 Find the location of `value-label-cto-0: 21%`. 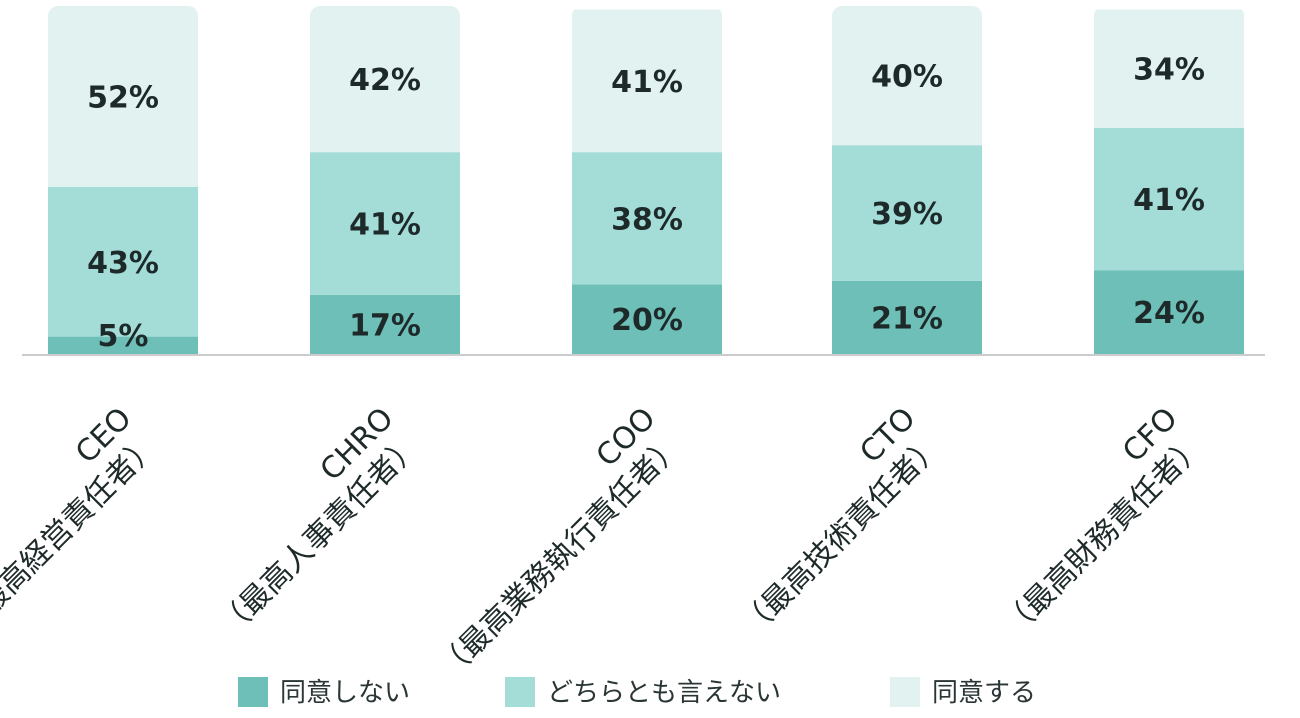

value-label-cto-0: 21% is located at coordinates (907, 318).